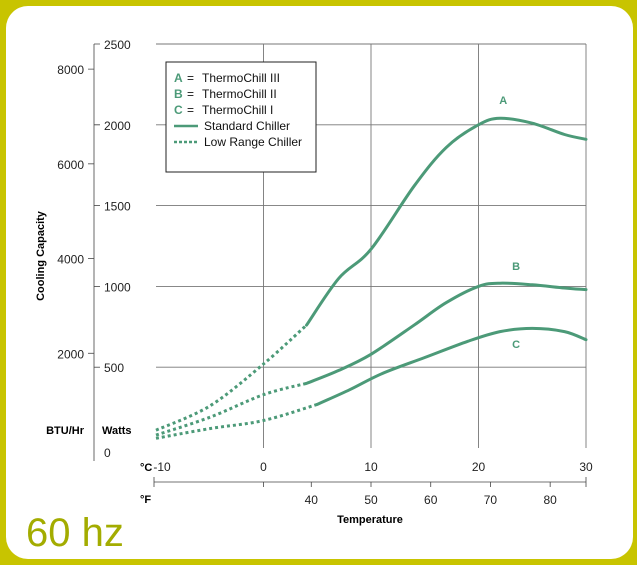 This screenshot has height=565, width=637. Describe the element at coordinates (117, 207) in the screenshot. I see `y-watts-tick-label: 1500` at that location.